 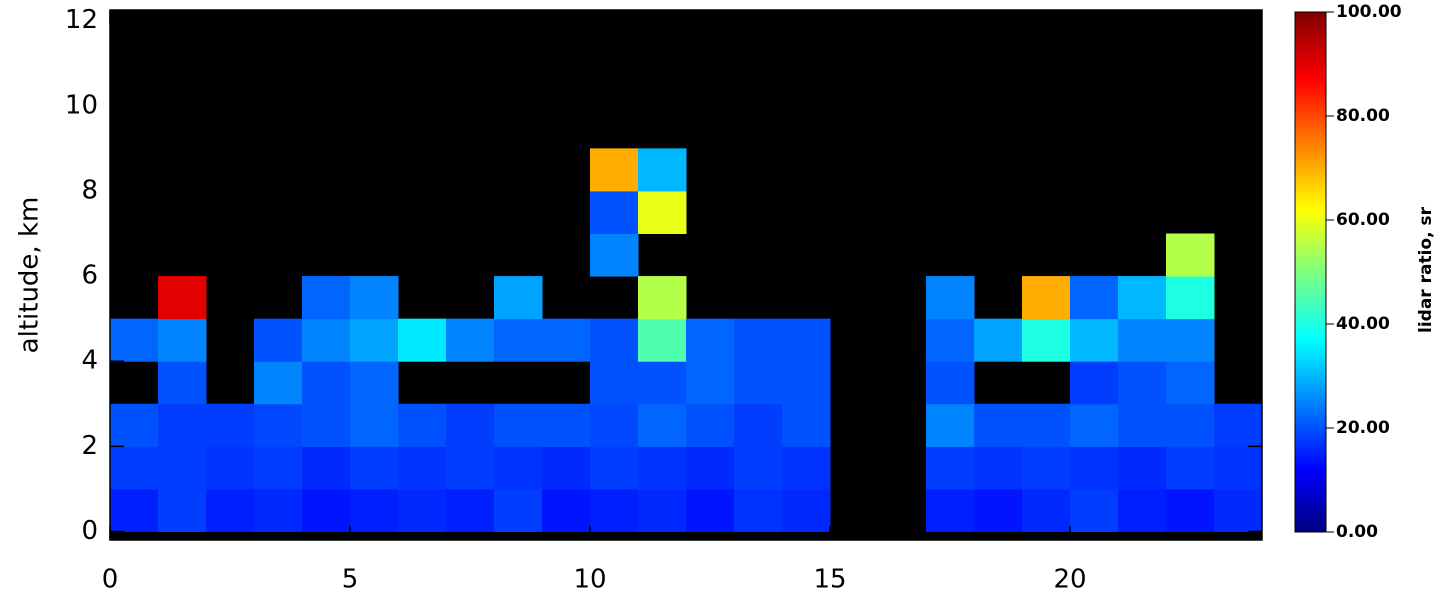 I want to click on colorbar-tick-label: 80.00, so click(x=1363, y=116).